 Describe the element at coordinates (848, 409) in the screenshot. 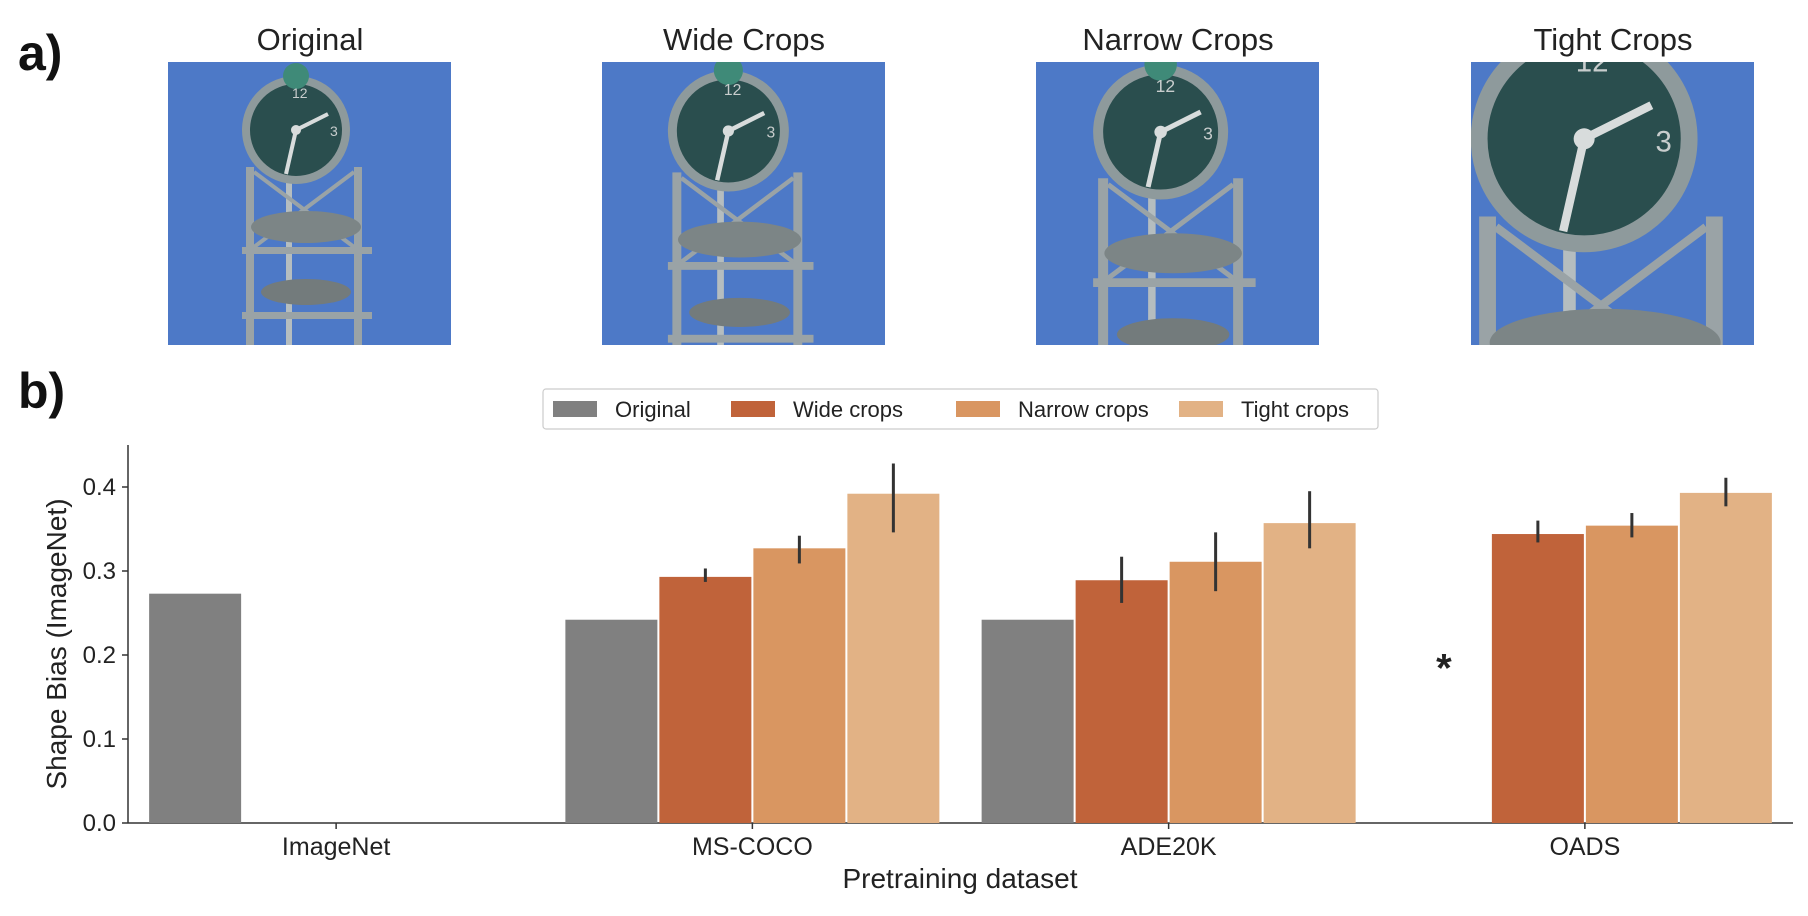

I see `legend-label: Wide crops` at that location.